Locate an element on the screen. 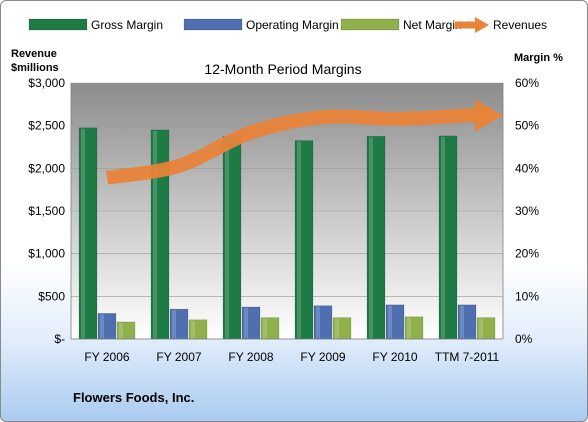 The width and height of the screenshot is (588, 422). legend-label: Net Margin is located at coordinates (432, 25).